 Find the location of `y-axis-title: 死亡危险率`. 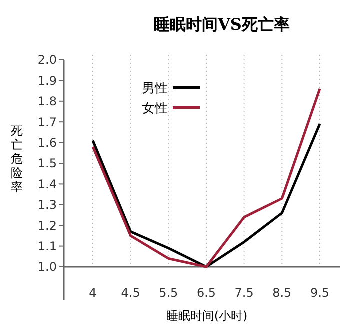

y-axis-title: 死亡危险率 is located at coordinates (17, 159).